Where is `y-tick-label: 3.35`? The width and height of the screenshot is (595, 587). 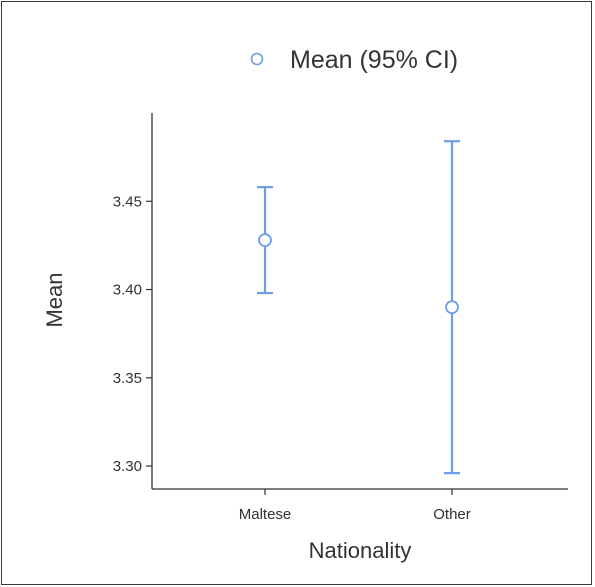
y-tick-label: 3.35 is located at coordinates (127, 378).